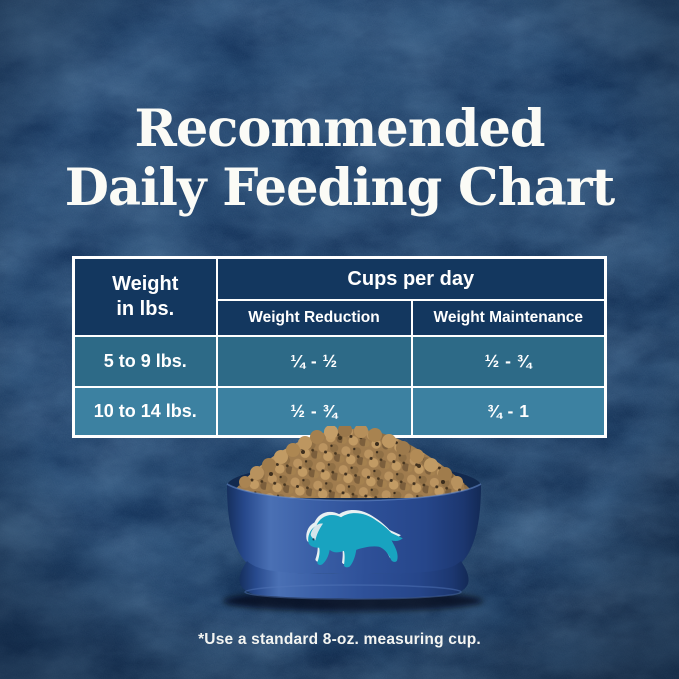 This screenshot has width=679, height=679. What do you see at coordinates (339, 129) in the screenshot?
I see `page-title-line1: Recommended` at bounding box center [339, 129].